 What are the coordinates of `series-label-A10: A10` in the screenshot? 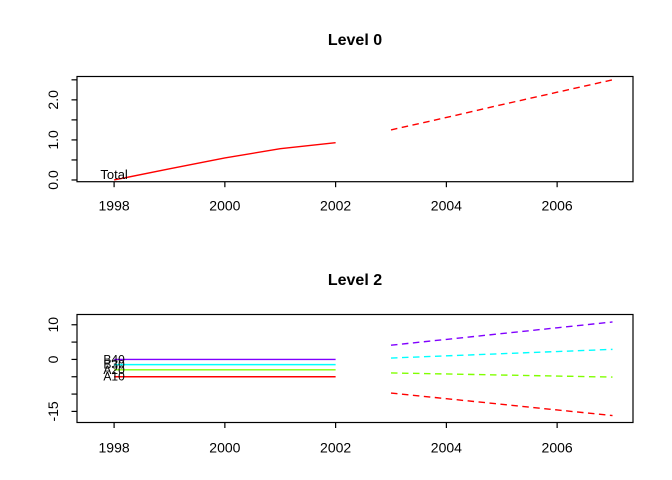 It's located at (114, 377).